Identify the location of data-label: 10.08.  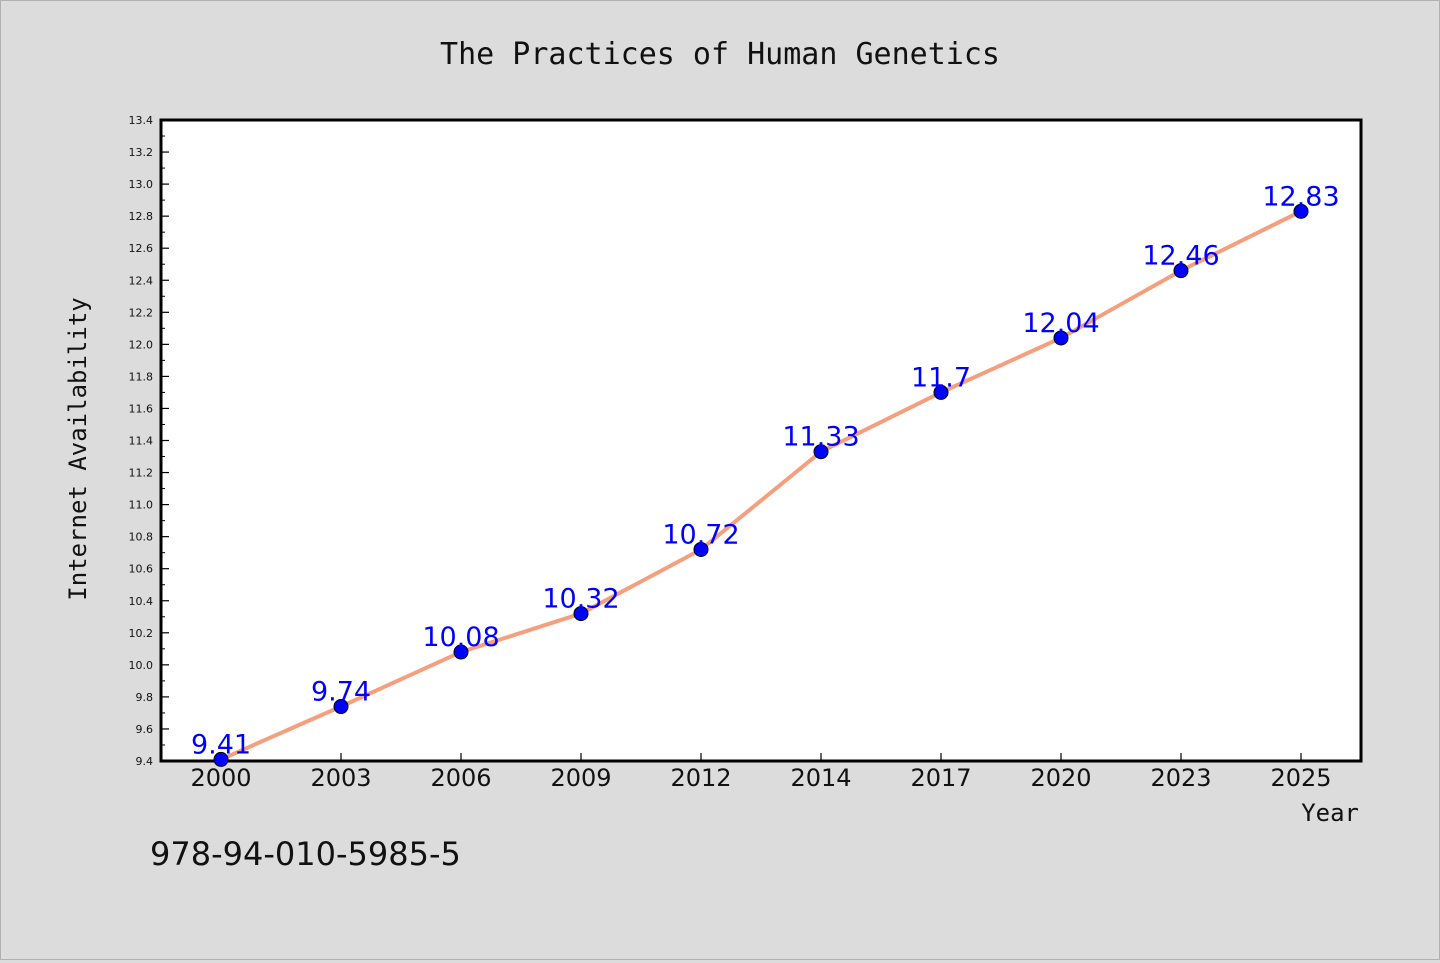
(460, 637).